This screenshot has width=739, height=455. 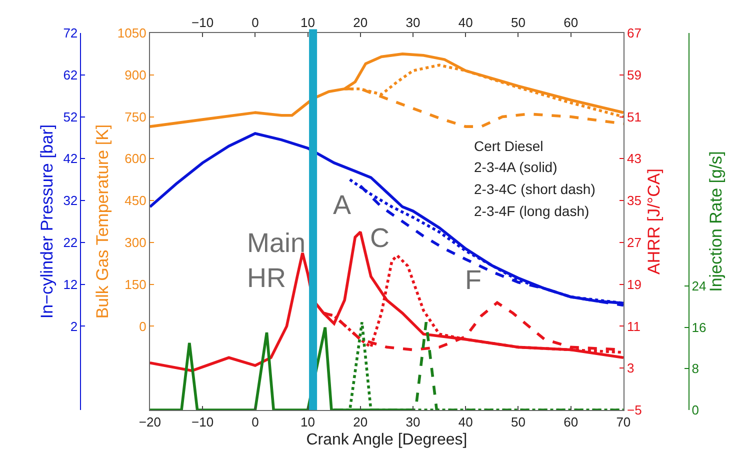 I want to click on y-tick-label: 0, so click(x=696, y=410).